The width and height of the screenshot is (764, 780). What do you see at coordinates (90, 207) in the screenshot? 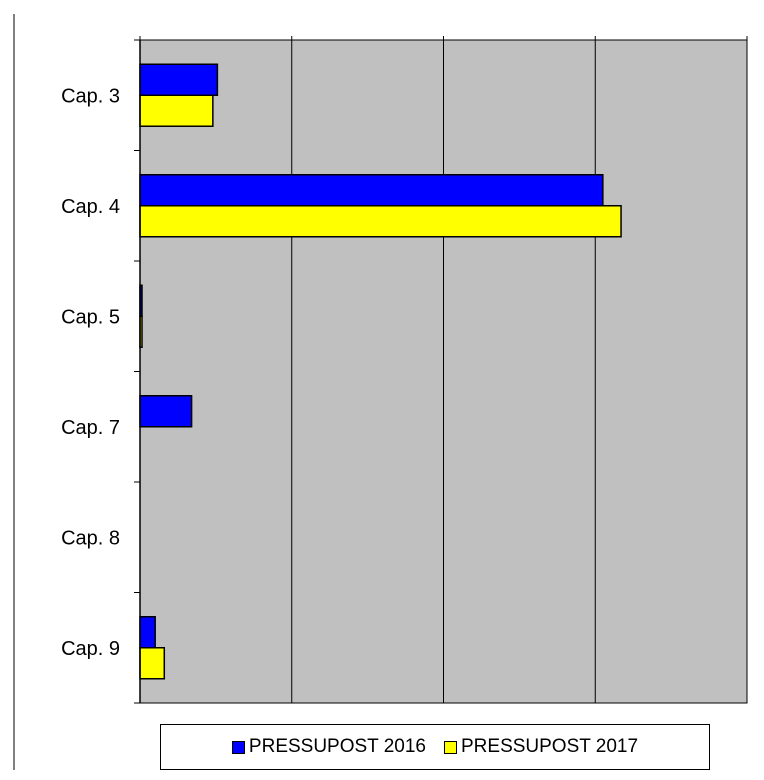
I see `category-label-cap-4: Cap. 4` at bounding box center [90, 207].